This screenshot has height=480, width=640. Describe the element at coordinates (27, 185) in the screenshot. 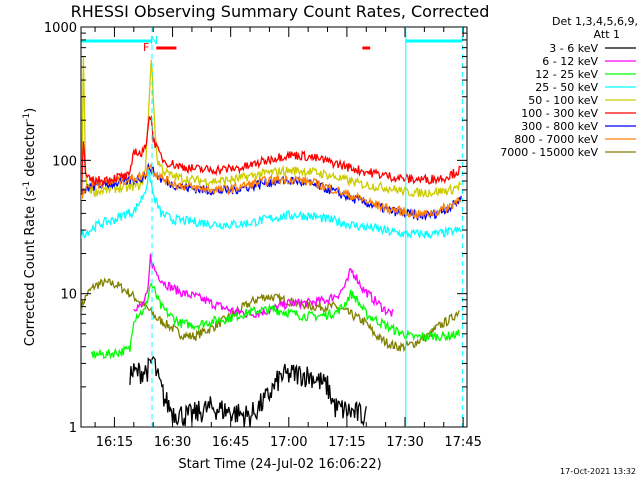

I see `y-axis-title-sup1: -1` at that location.